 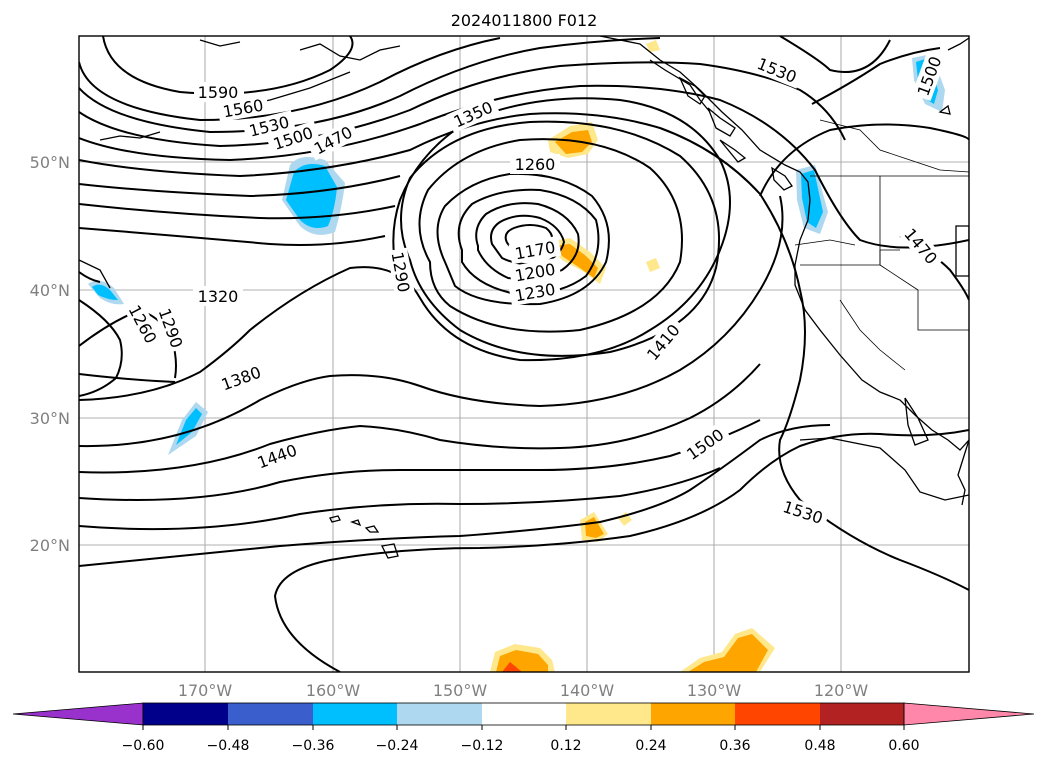 What do you see at coordinates (460, 690) in the screenshot?
I see `lon-label: 150°W` at bounding box center [460, 690].